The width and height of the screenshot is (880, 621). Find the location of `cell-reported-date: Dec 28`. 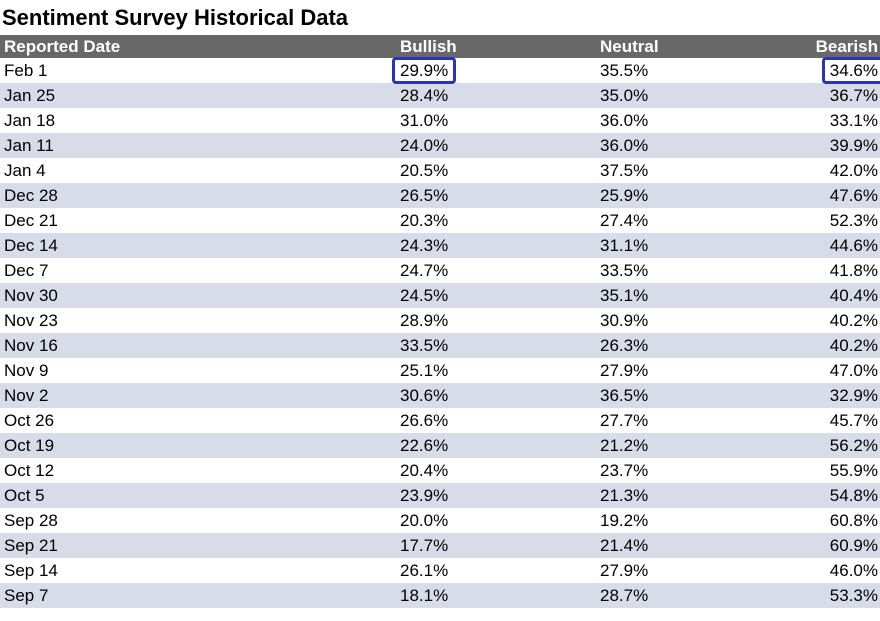

cell-reported-date: Dec 28 is located at coordinates (198, 195).